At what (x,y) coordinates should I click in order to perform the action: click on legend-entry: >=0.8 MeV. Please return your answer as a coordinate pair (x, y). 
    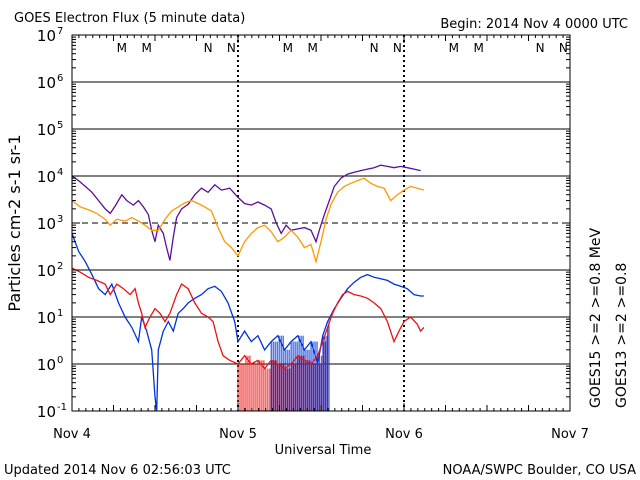
    Looking at the image, I should click on (596, 268).